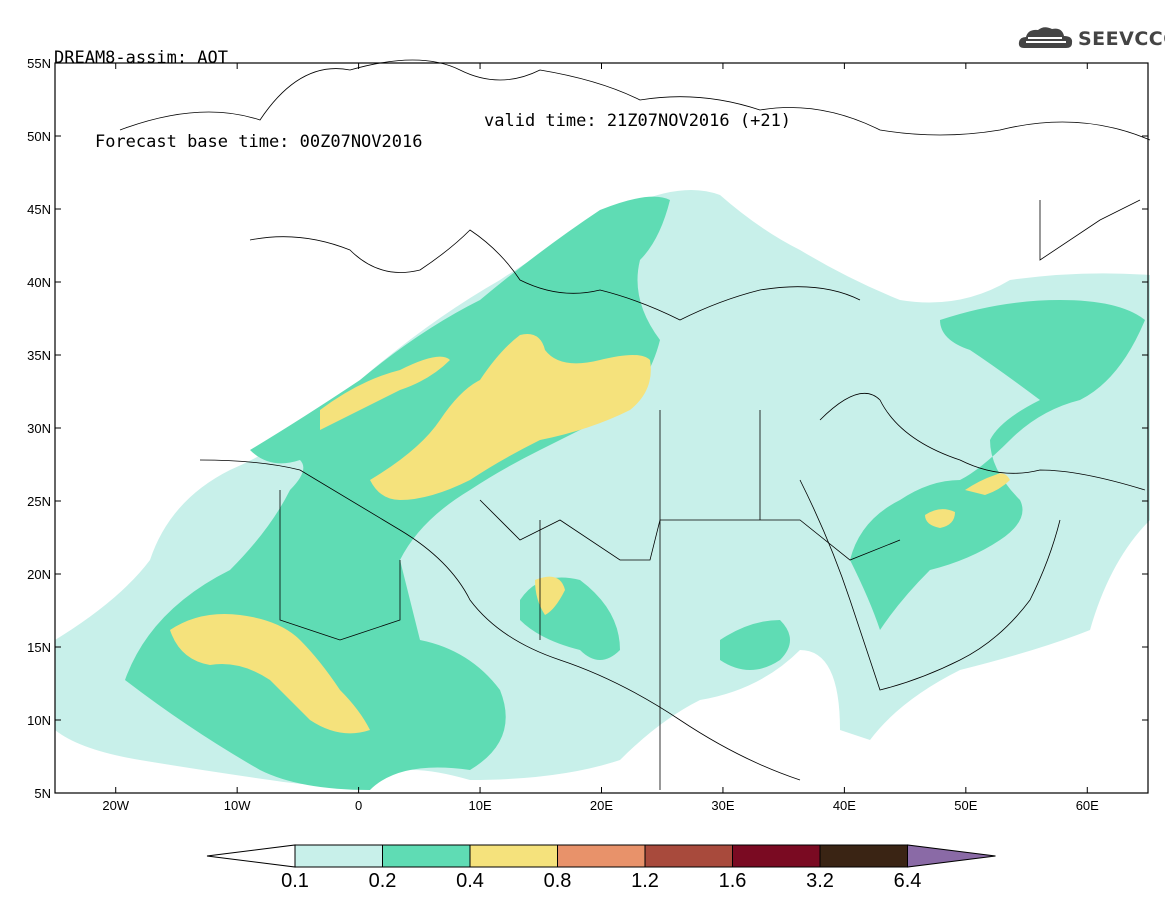 This screenshot has height=905, width=1165. Describe the element at coordinates (39, 136) in the screenshot. I see `lat-tick-label: 50N` at that location.